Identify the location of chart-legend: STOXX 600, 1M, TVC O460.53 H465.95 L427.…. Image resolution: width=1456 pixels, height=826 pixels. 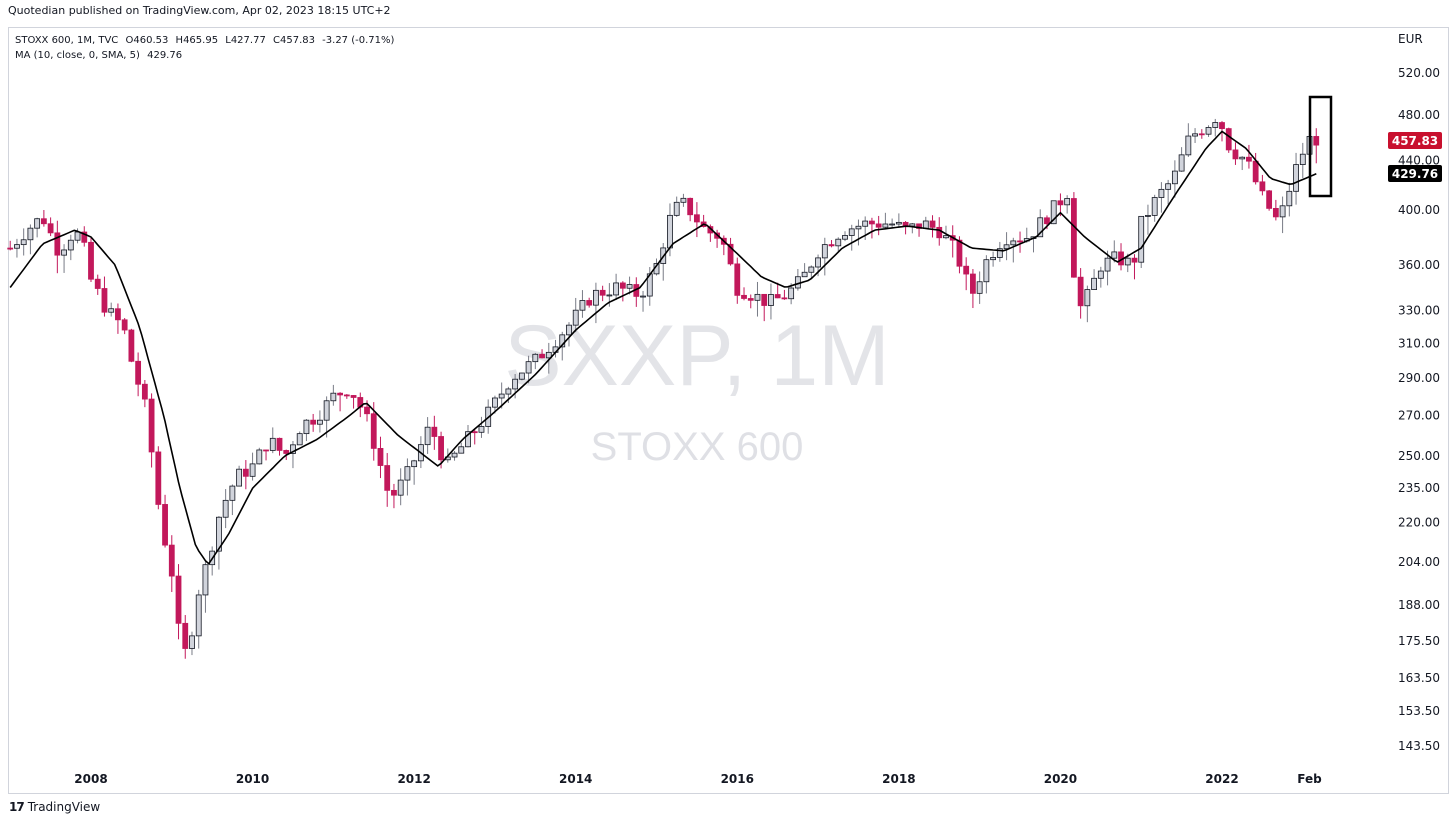
(206, 48).